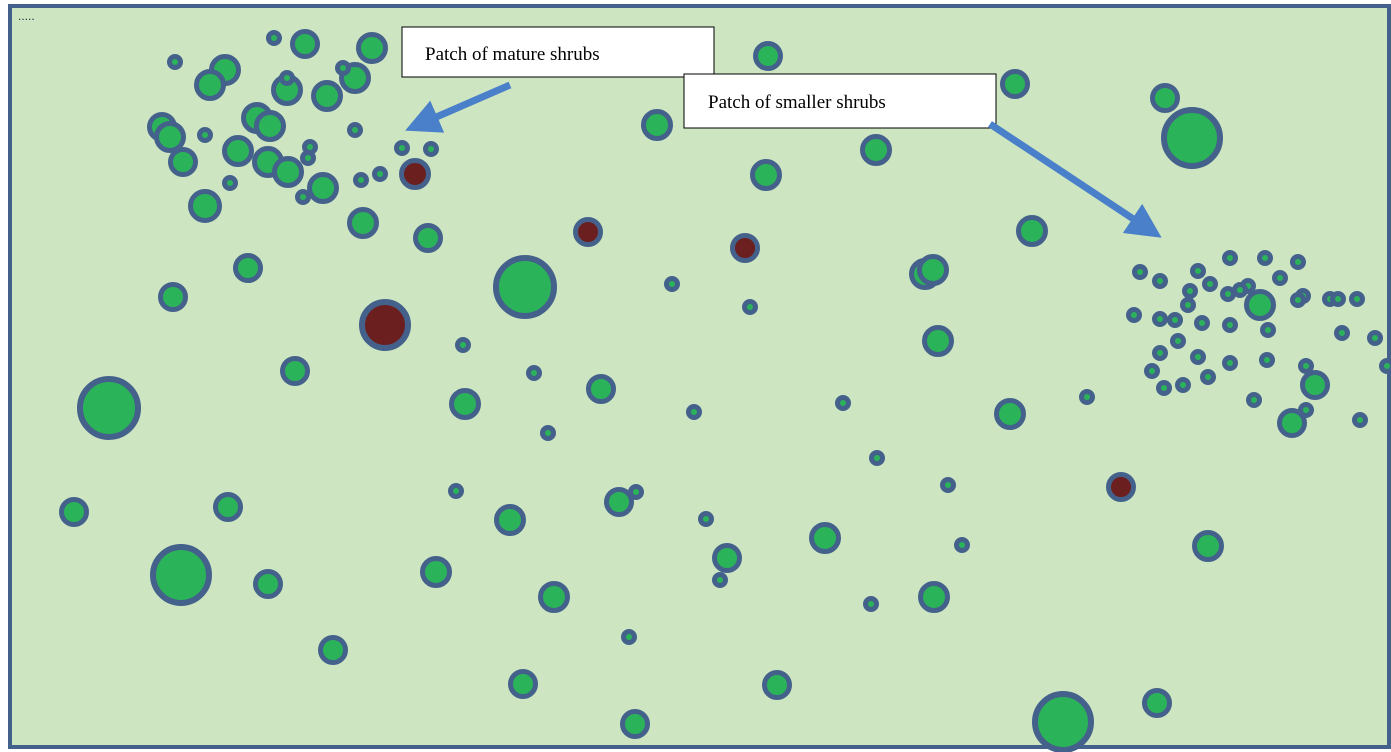 This screenshot has height=752, width=1391. I want to click on mature-callout: Patch of mature shrubs, so click(558, 79).